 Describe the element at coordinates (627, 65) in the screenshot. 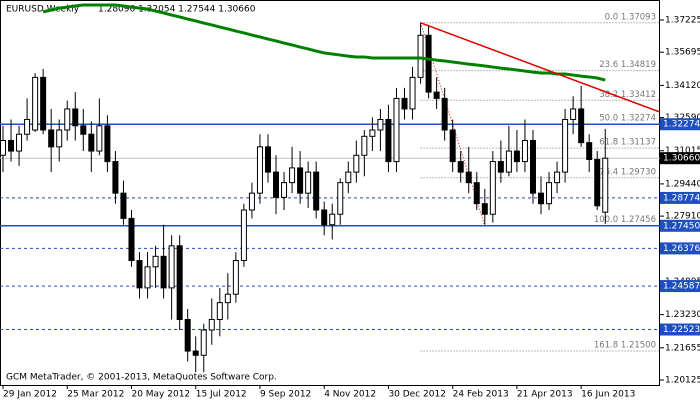

I see `fib-label: 23.6 1.34819` at that location.